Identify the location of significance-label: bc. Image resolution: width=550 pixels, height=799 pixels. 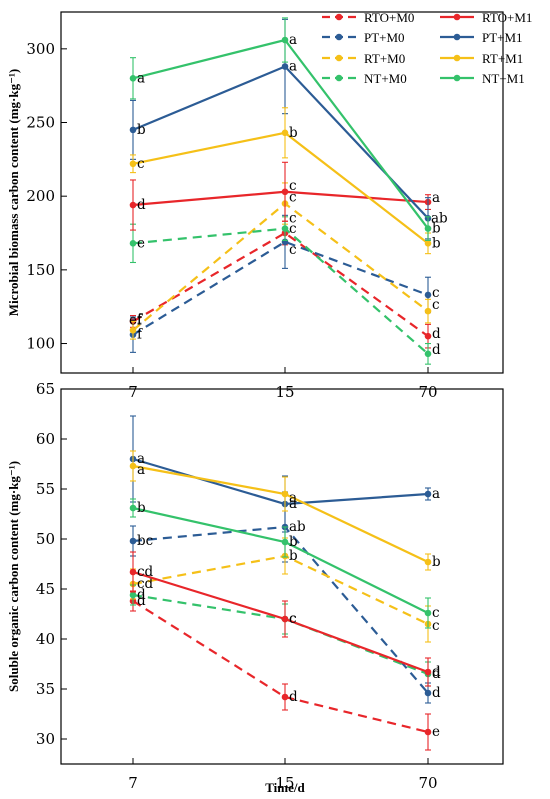
(145, 541).